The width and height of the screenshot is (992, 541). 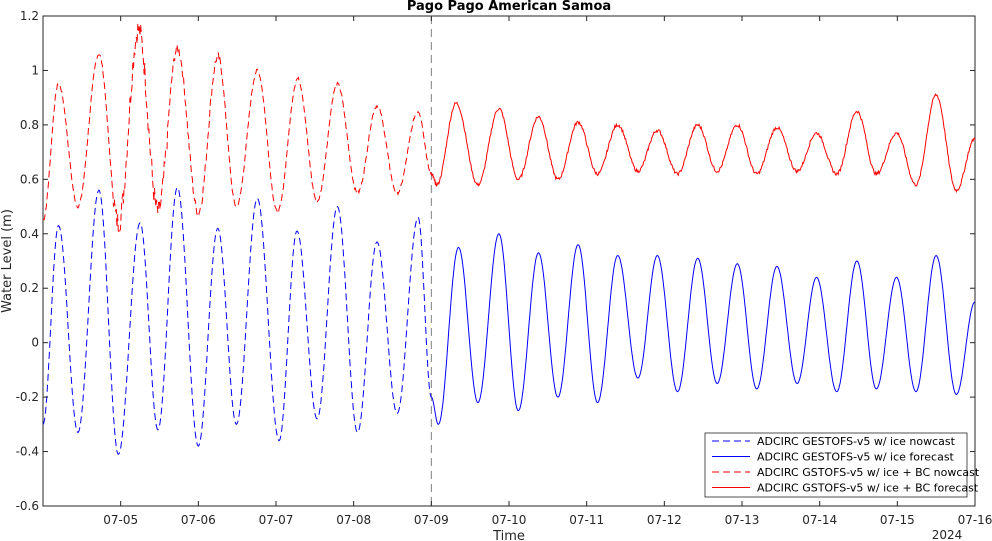 What do you see at coordinates (29, 125) in the screenshot?
I see `y-tick-label: 0.8` at bounding box center [29, 125].